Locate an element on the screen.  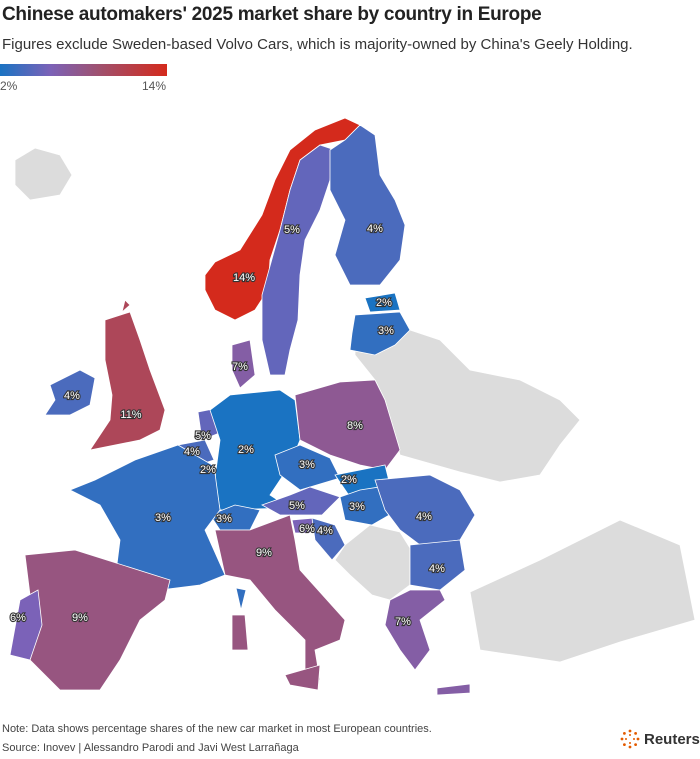
country-share-label: 14% is located at coordinates (244, 278).